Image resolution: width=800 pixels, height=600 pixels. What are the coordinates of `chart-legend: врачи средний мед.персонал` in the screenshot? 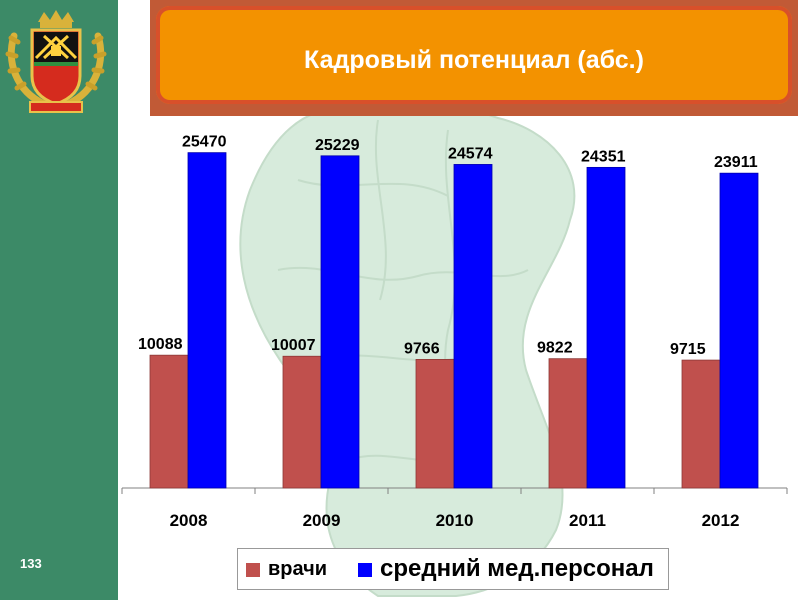 It's located at (453, 569).